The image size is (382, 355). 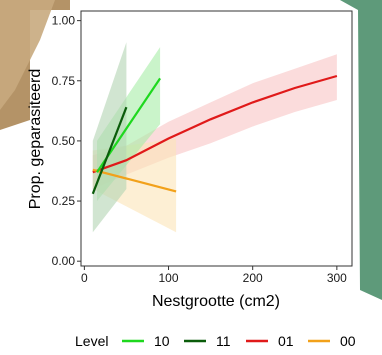 I want to click on x-tick-label: 300, so click(x=337, y=278).